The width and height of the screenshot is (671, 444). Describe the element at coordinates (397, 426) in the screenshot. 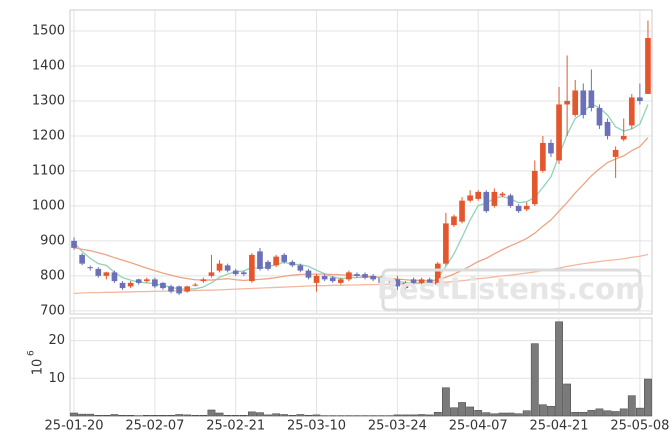

I see `x-tick-label: 25-03-24` at that location.